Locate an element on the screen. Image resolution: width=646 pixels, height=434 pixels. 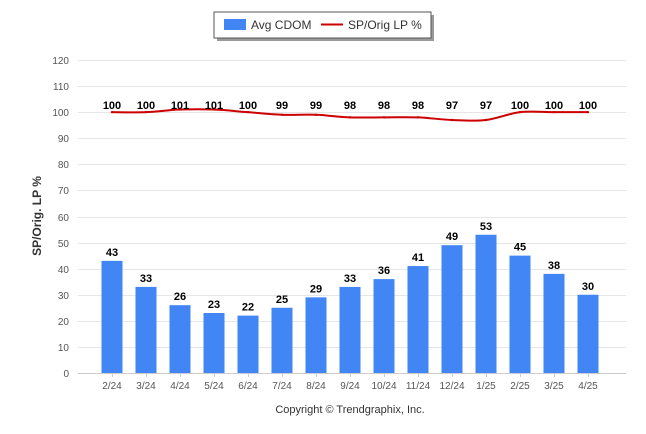
legend-swatch-bars is located at coordinates (235, 24).